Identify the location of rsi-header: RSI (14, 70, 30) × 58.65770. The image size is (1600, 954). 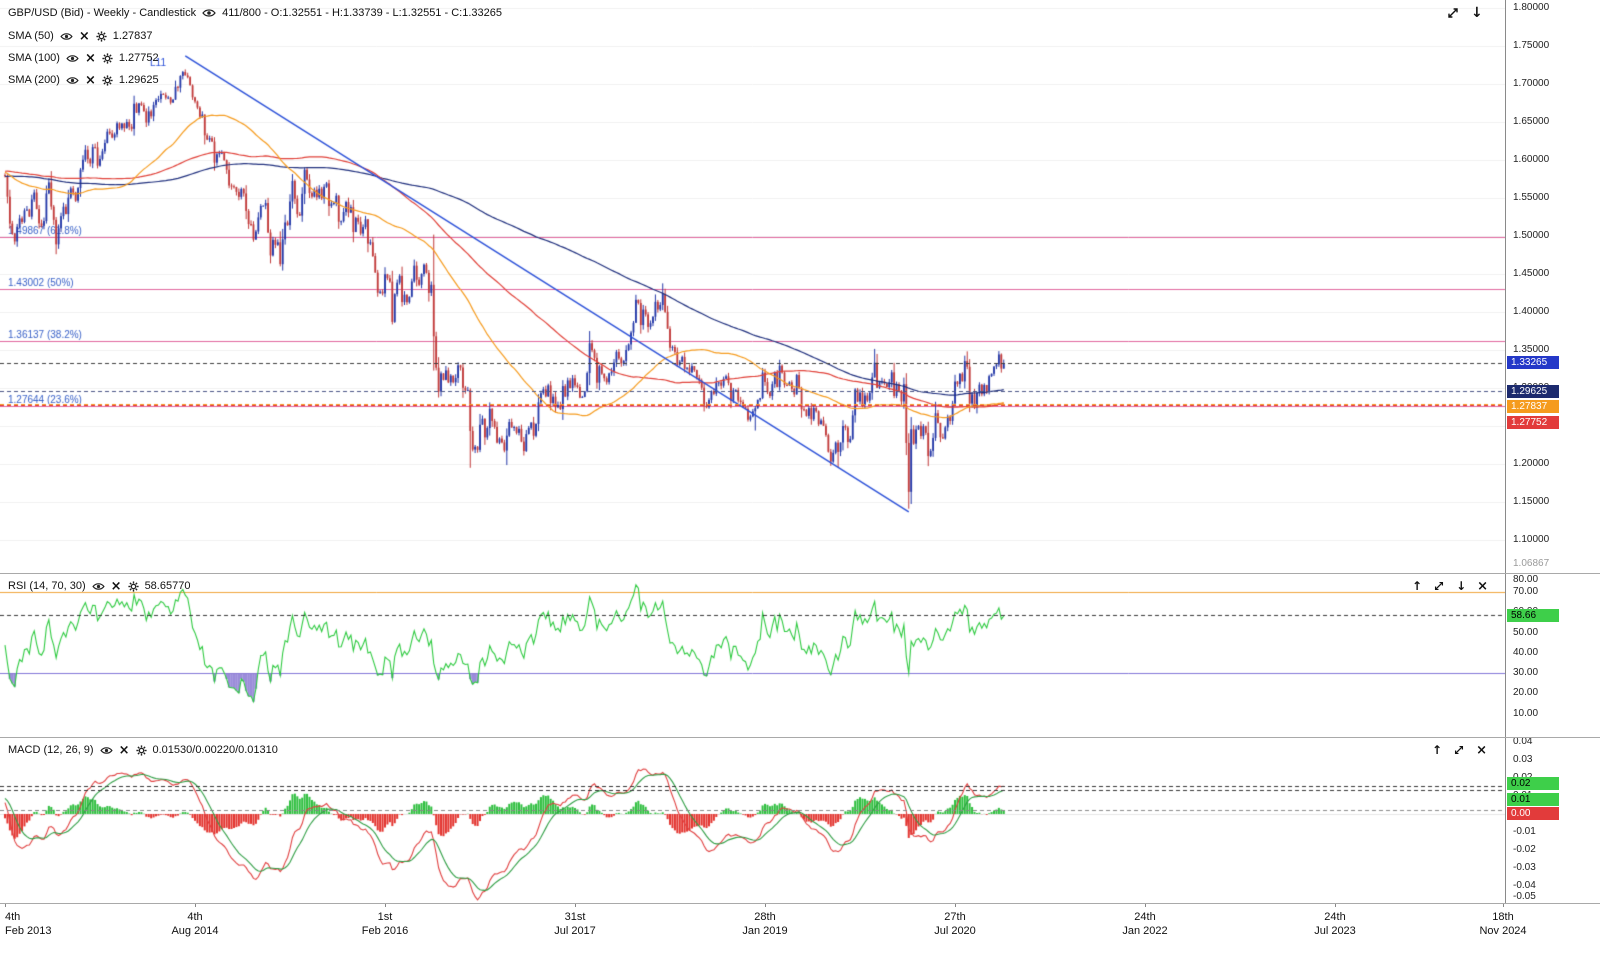
(99, 586).